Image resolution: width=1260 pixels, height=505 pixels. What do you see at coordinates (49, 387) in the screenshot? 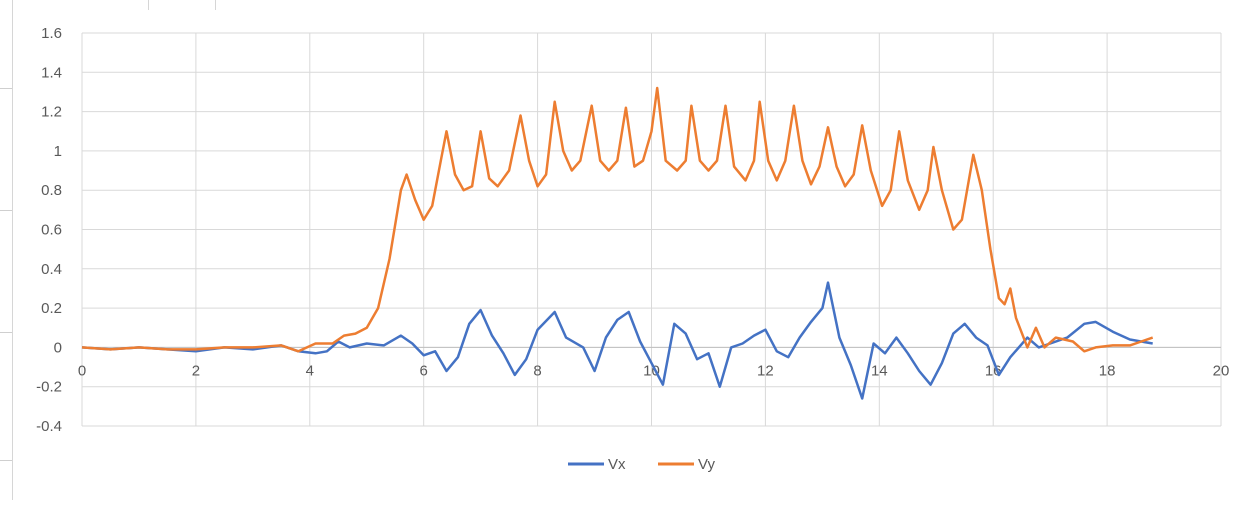
I see `y-tick-label: -0.2` at bounding box center [49, 387].